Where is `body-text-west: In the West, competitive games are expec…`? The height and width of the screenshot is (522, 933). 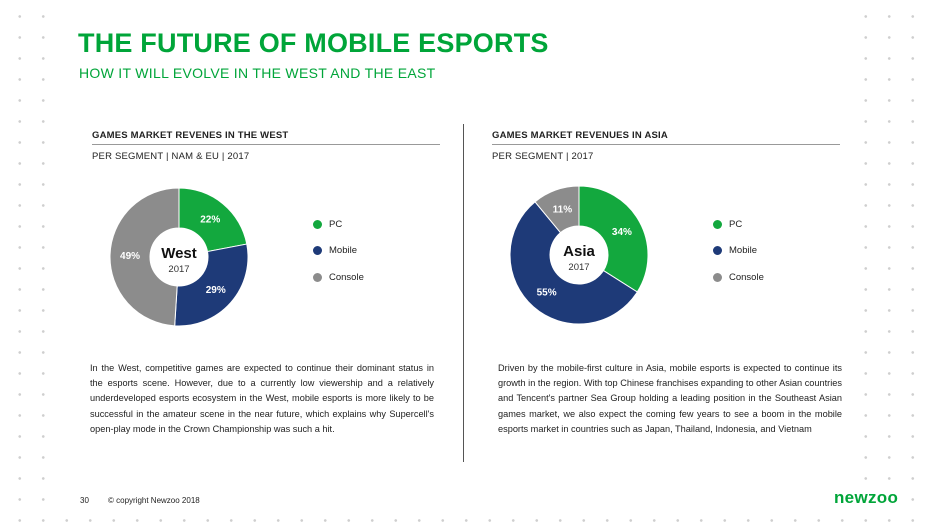
body-text-west: In the West, competitive games are expec… is located at coordinates (262, 398).